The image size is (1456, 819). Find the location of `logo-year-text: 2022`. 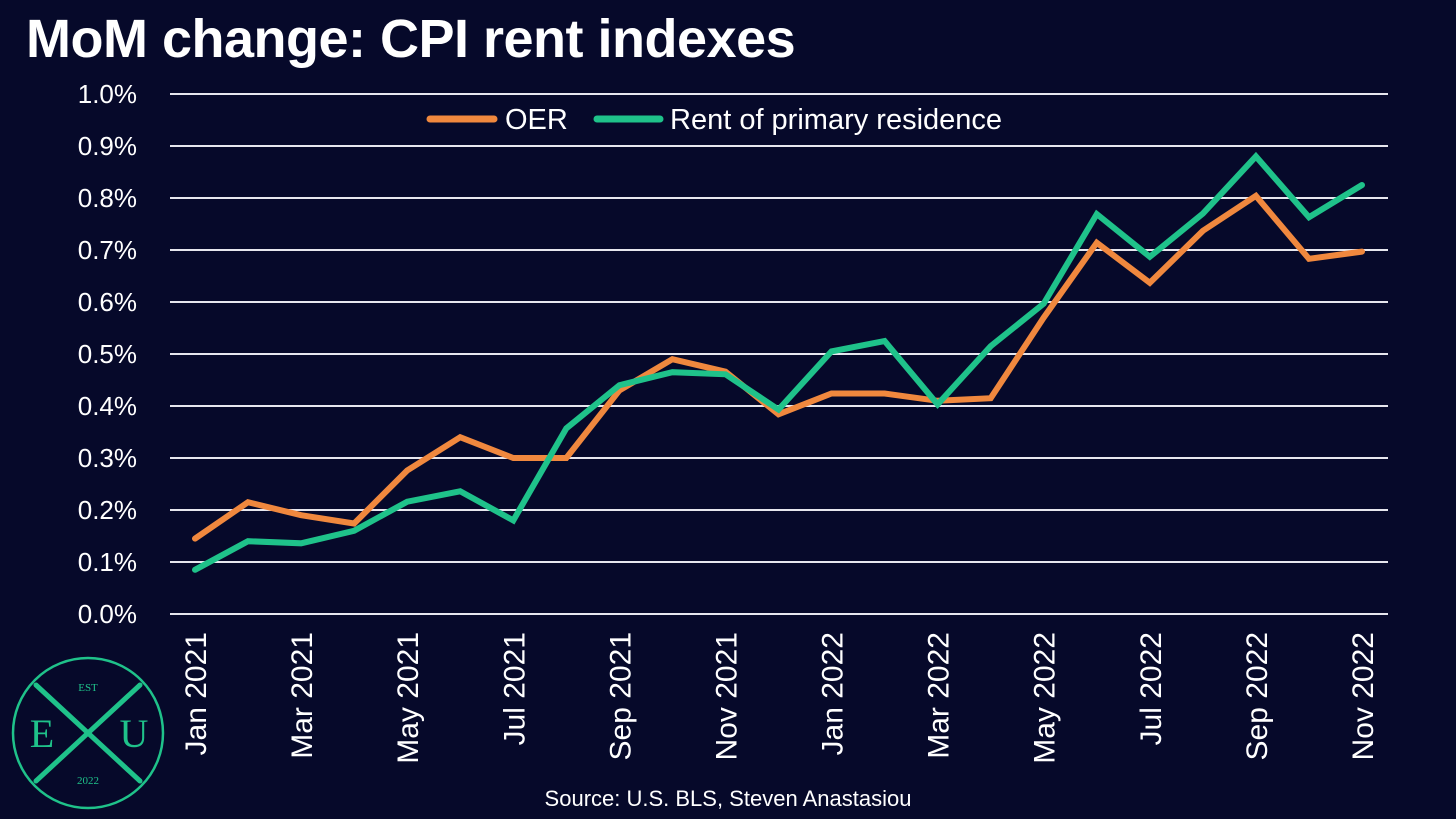

logo-year-text: 2022 is located at coordinates (88, 781).